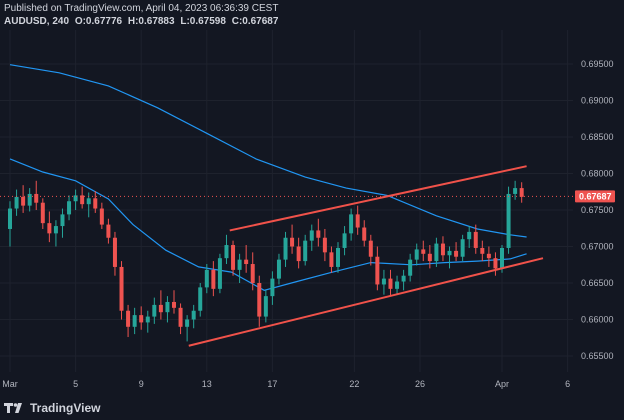 This screenshot has width=624, height=420. What do you see at coordinates (286, 384) in the screenshot?
I see `time-axis: Mar 5 9 13 17 22 26 Apr 6` at bounding box center [286, 384].